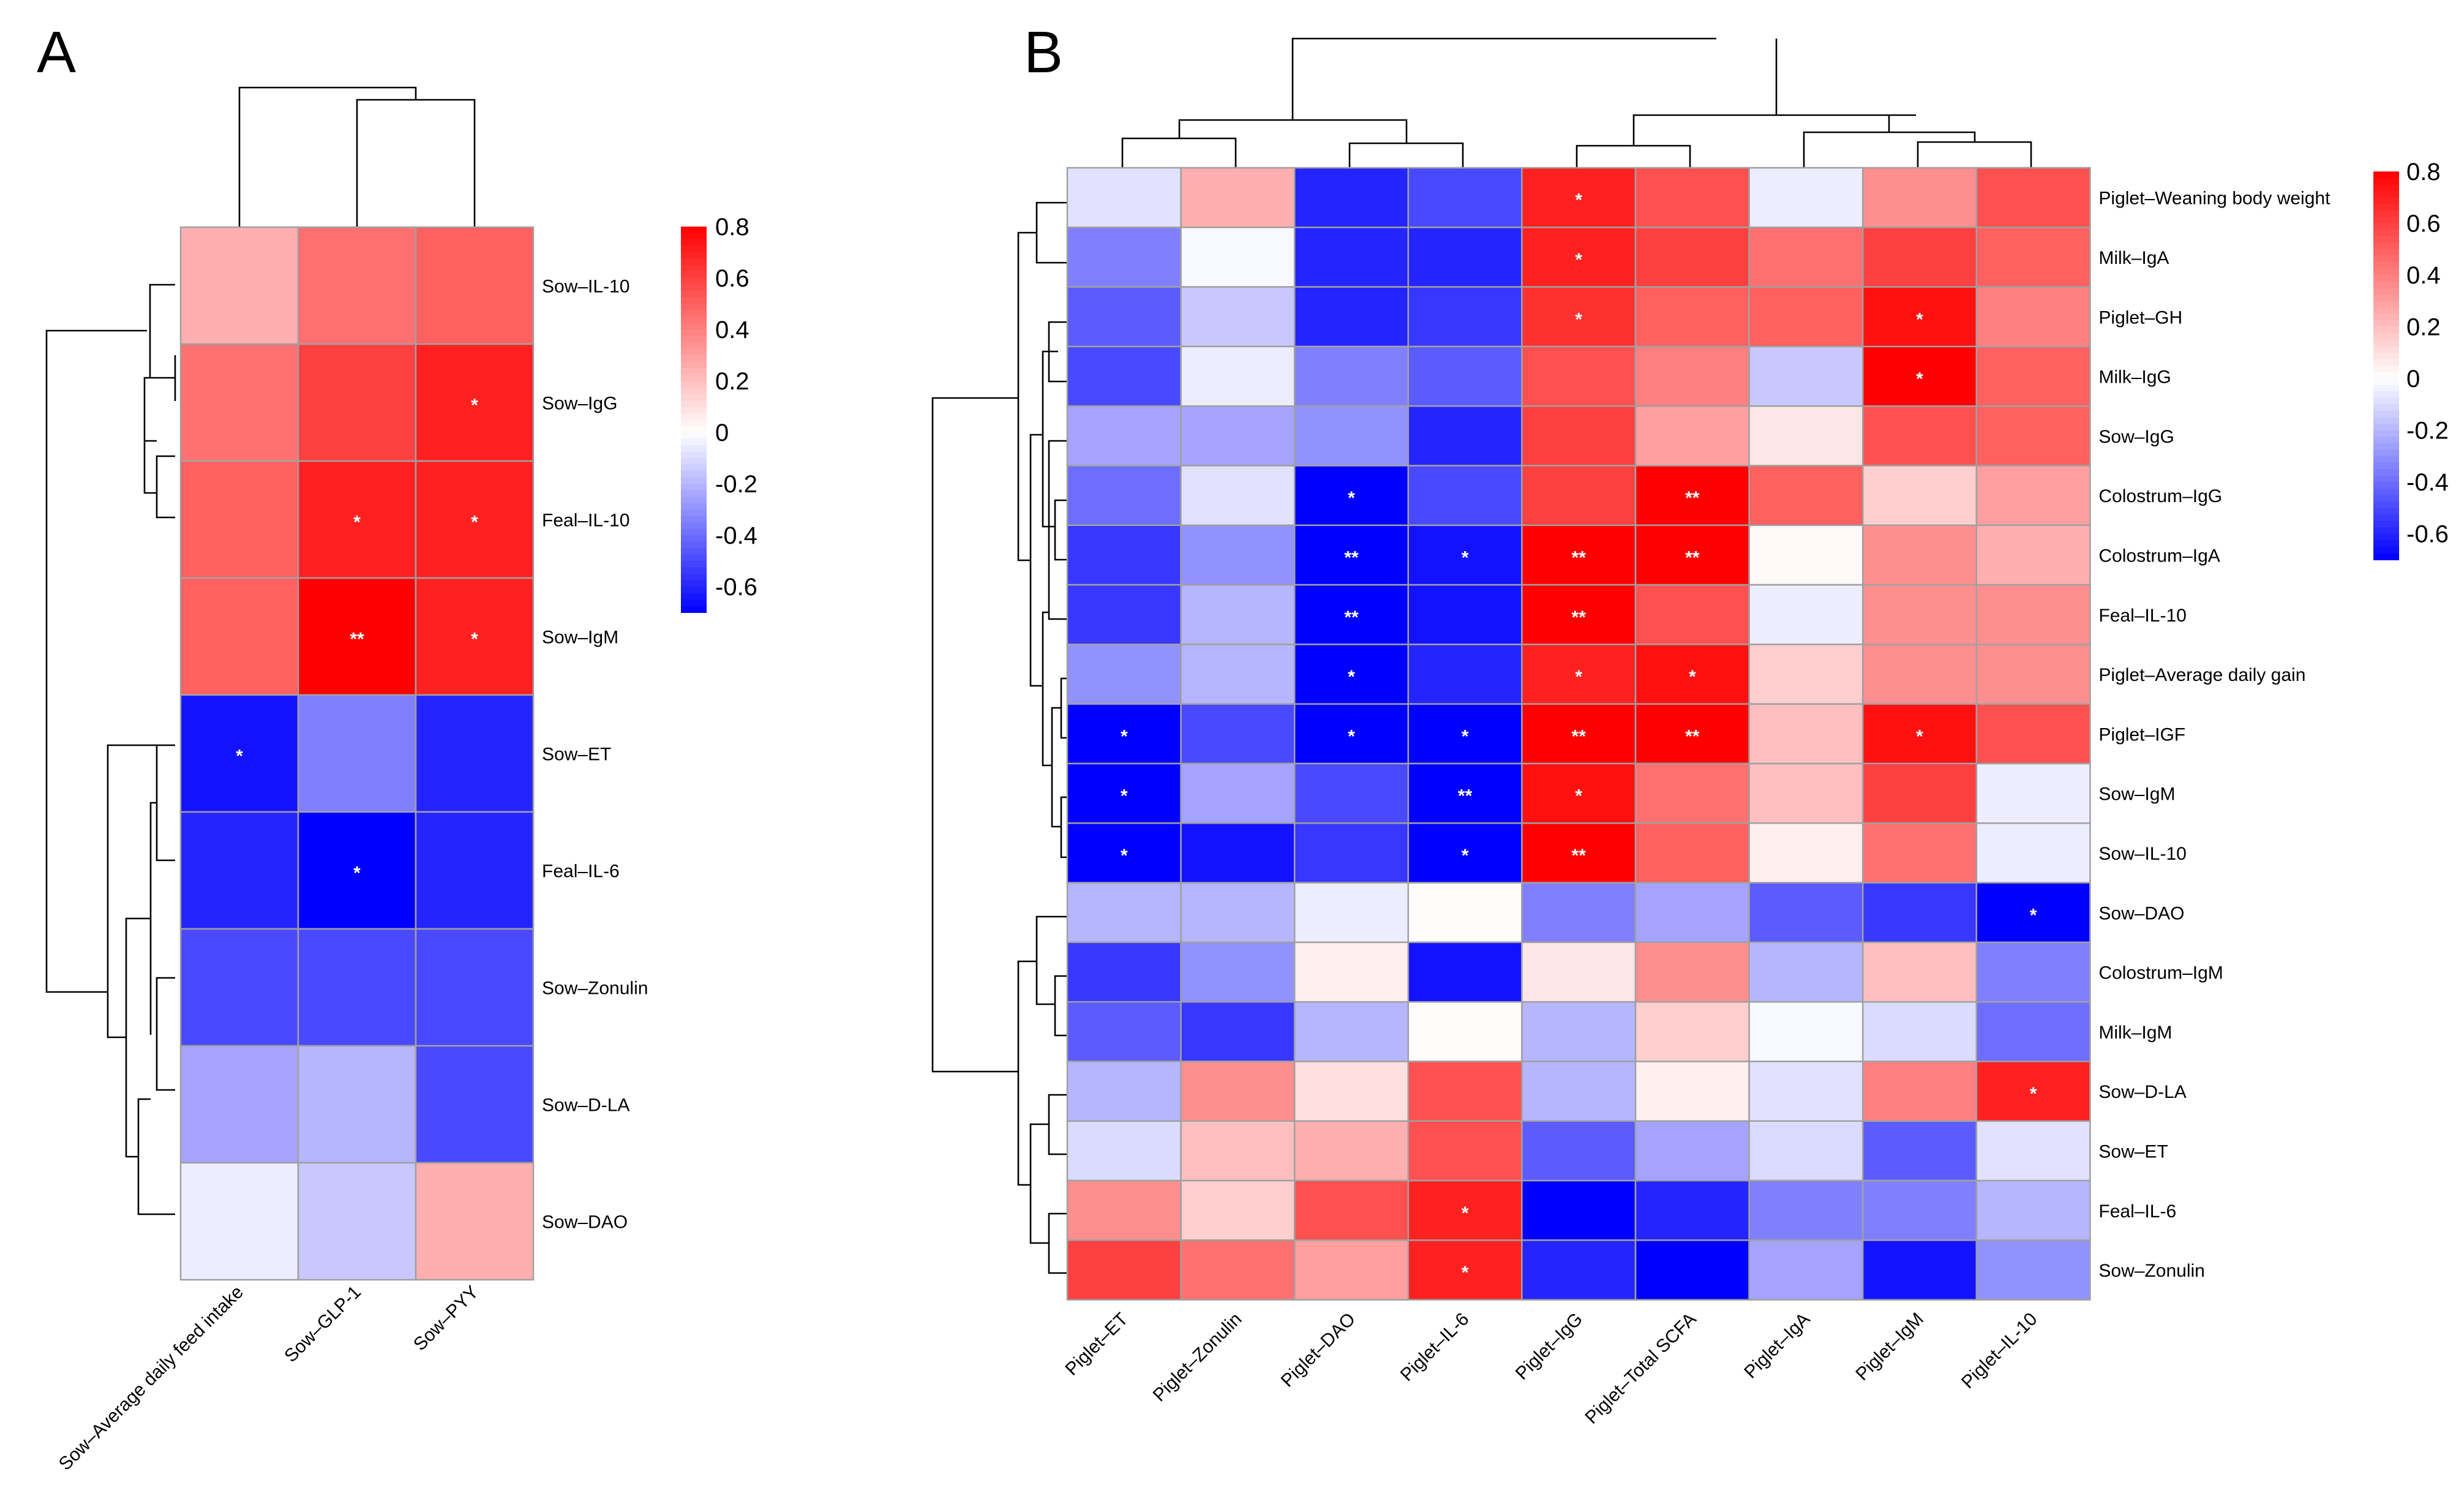  Describe the element at coordinates (2135, 377) in the screenshot. I see `row-label: Milk–IgG` at that location.